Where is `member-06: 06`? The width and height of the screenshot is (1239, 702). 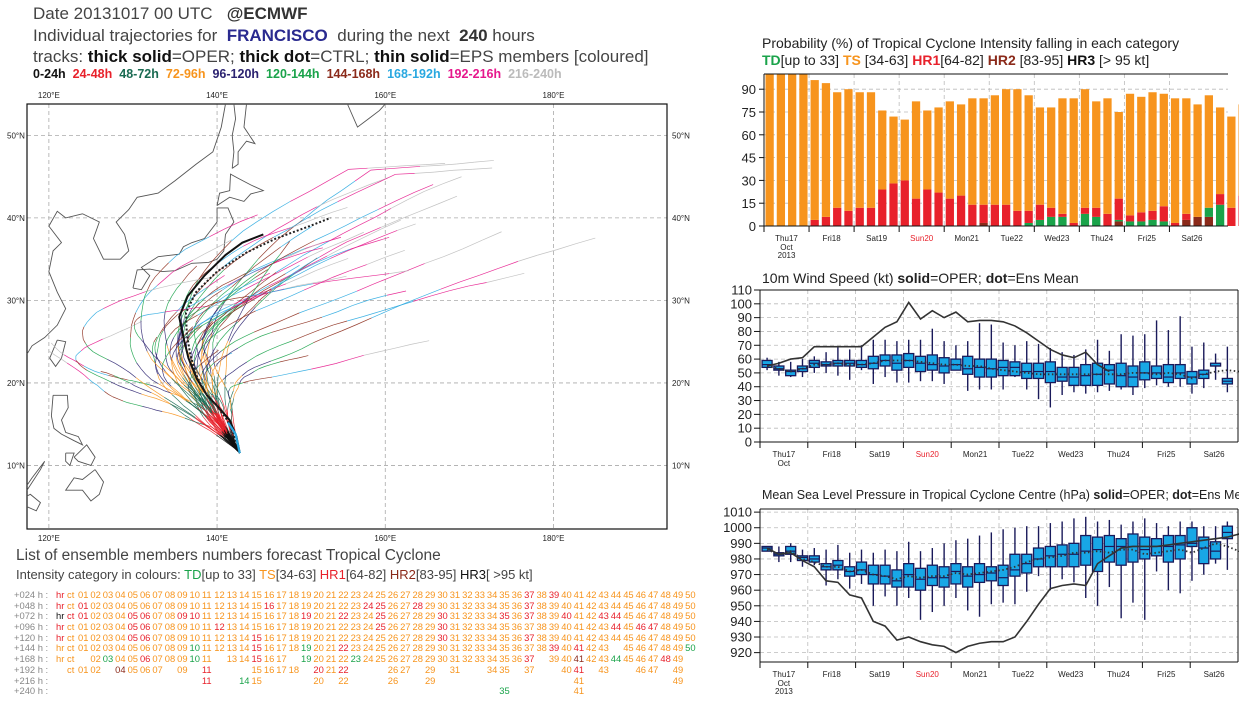
member-06: 06 is located at coordinates (145, 659).